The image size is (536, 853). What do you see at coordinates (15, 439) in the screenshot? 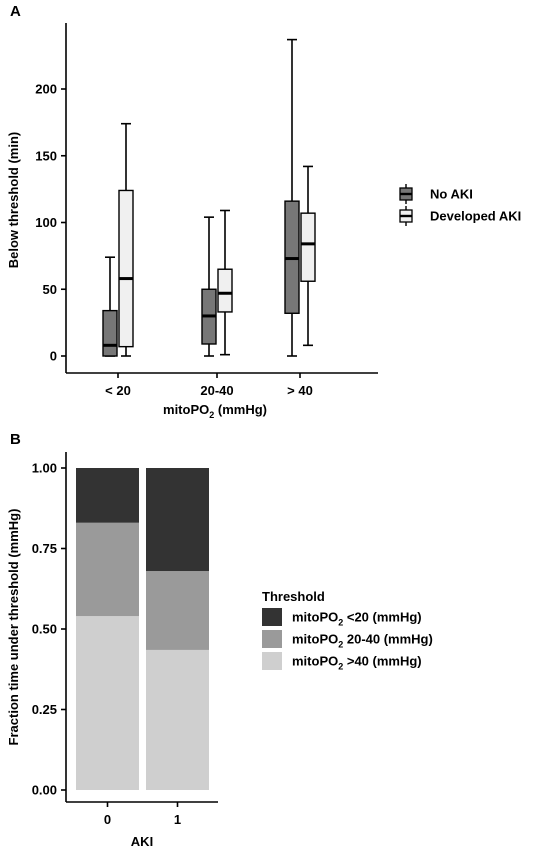
I see `panel-b-label: B` at bounding box center [15, 439].